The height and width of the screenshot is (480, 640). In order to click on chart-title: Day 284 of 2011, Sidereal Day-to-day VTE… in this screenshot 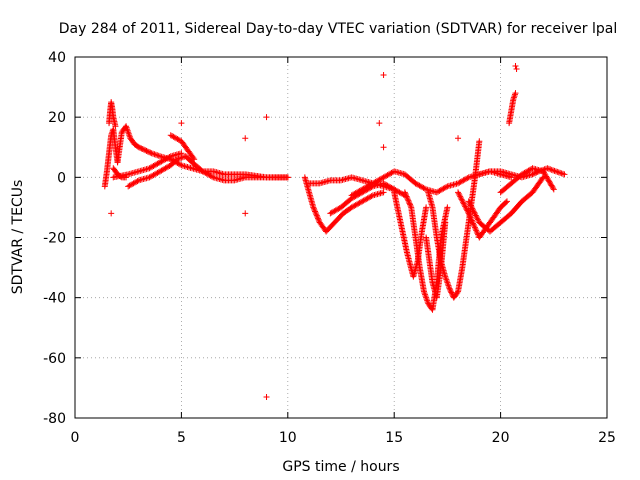, I will do `click(338, 29)`.